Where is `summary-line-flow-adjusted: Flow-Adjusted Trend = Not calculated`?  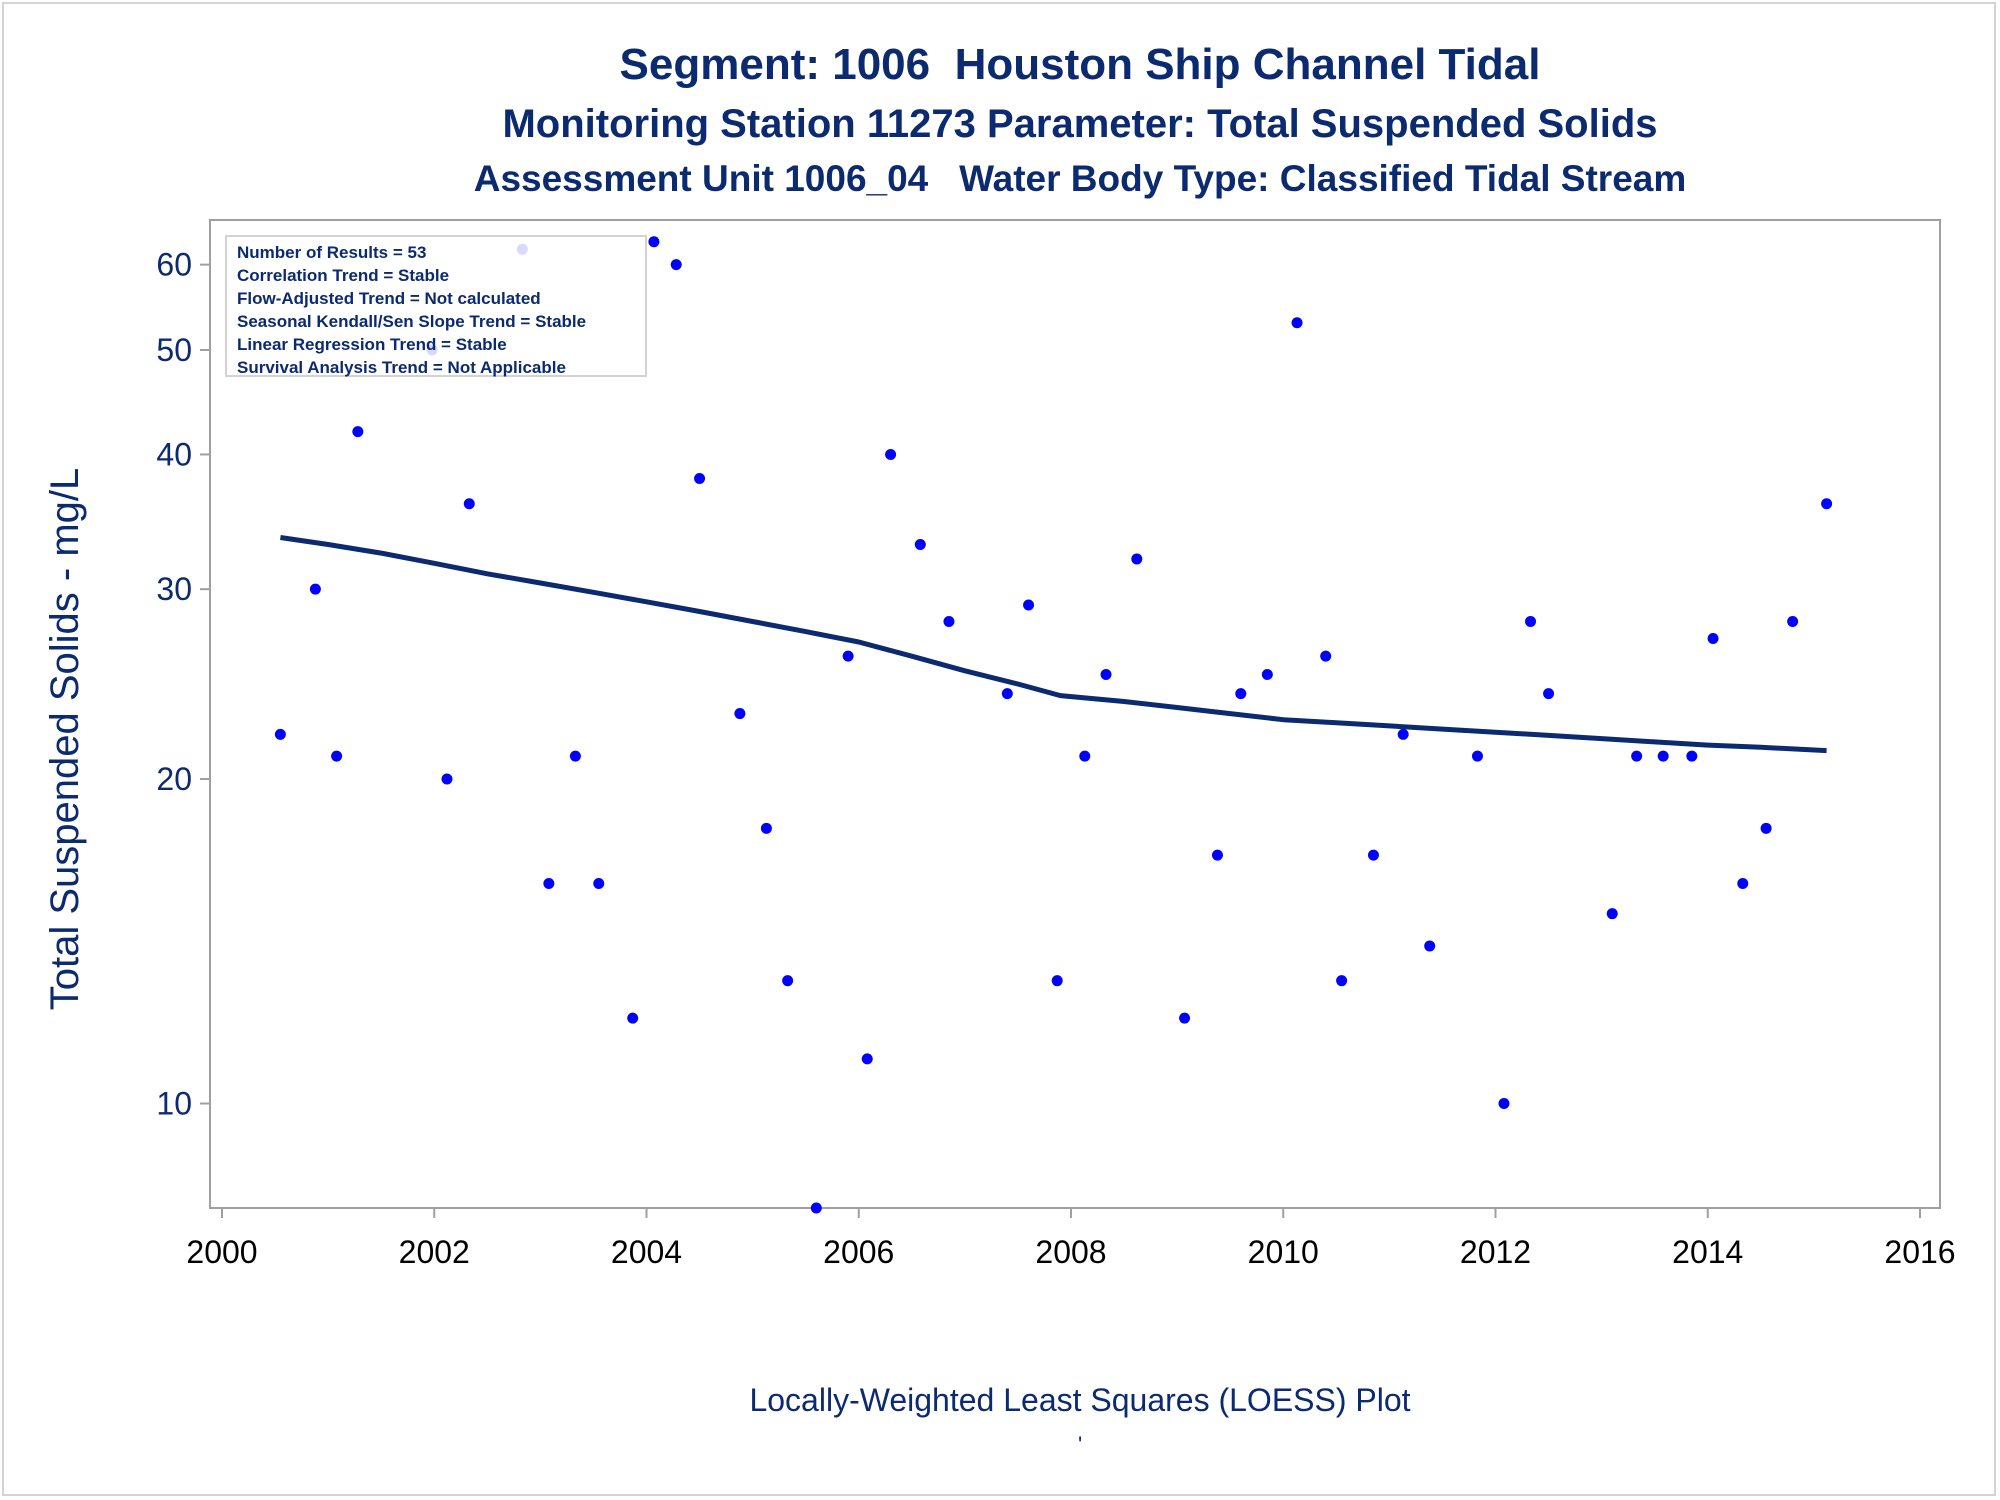
summary-line-flow-adjusted: Flow-Adjusted Trend = Not calculated is located at coordinates (389, 298).